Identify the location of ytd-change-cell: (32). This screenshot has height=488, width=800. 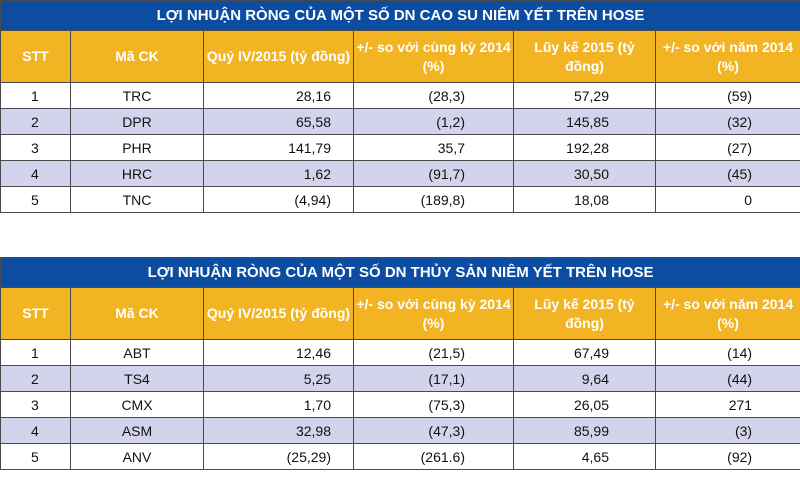
(727, 121).